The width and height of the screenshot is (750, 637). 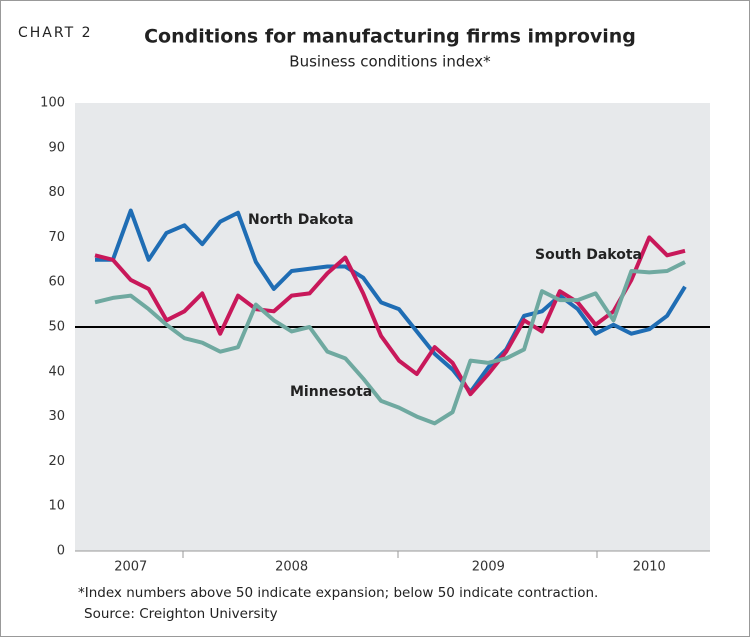 What do you see at coordinates (291, 567) in the screenshot?
I see `x-tick-label: 2008` at bounding box center [291, 567].